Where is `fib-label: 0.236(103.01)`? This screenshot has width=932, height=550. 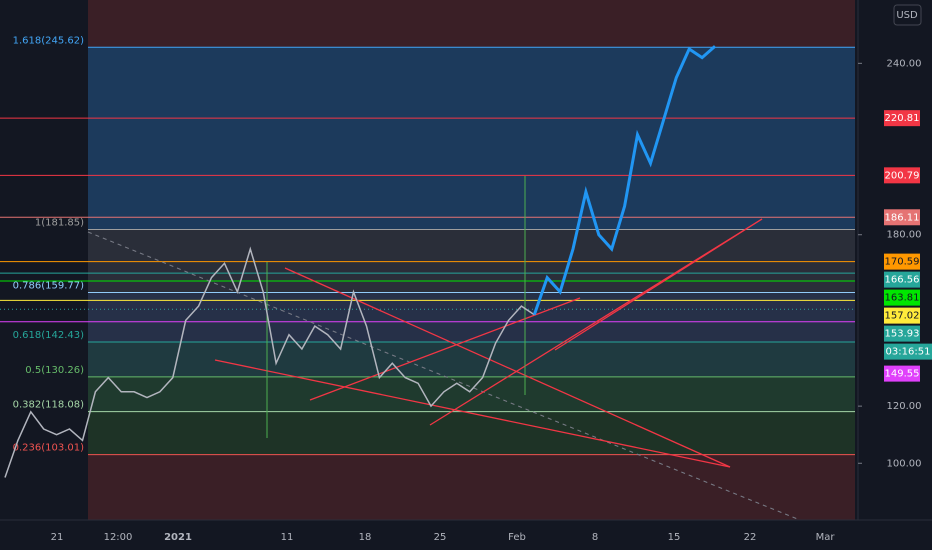
fib-label: 0.236(103.01) is located at coordinates (49, 448).